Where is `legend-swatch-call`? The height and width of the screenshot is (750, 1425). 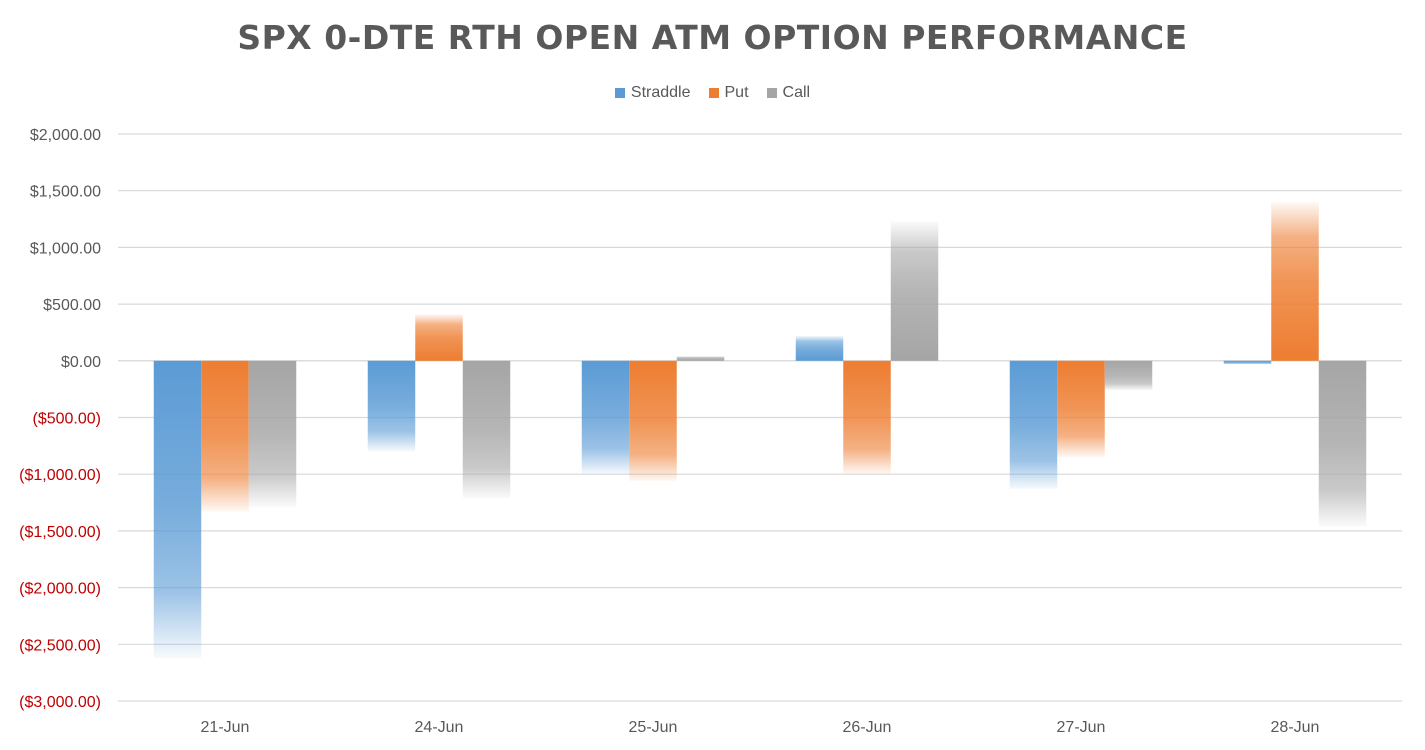 legend-swatch-call is located at coordinates (771, 93).